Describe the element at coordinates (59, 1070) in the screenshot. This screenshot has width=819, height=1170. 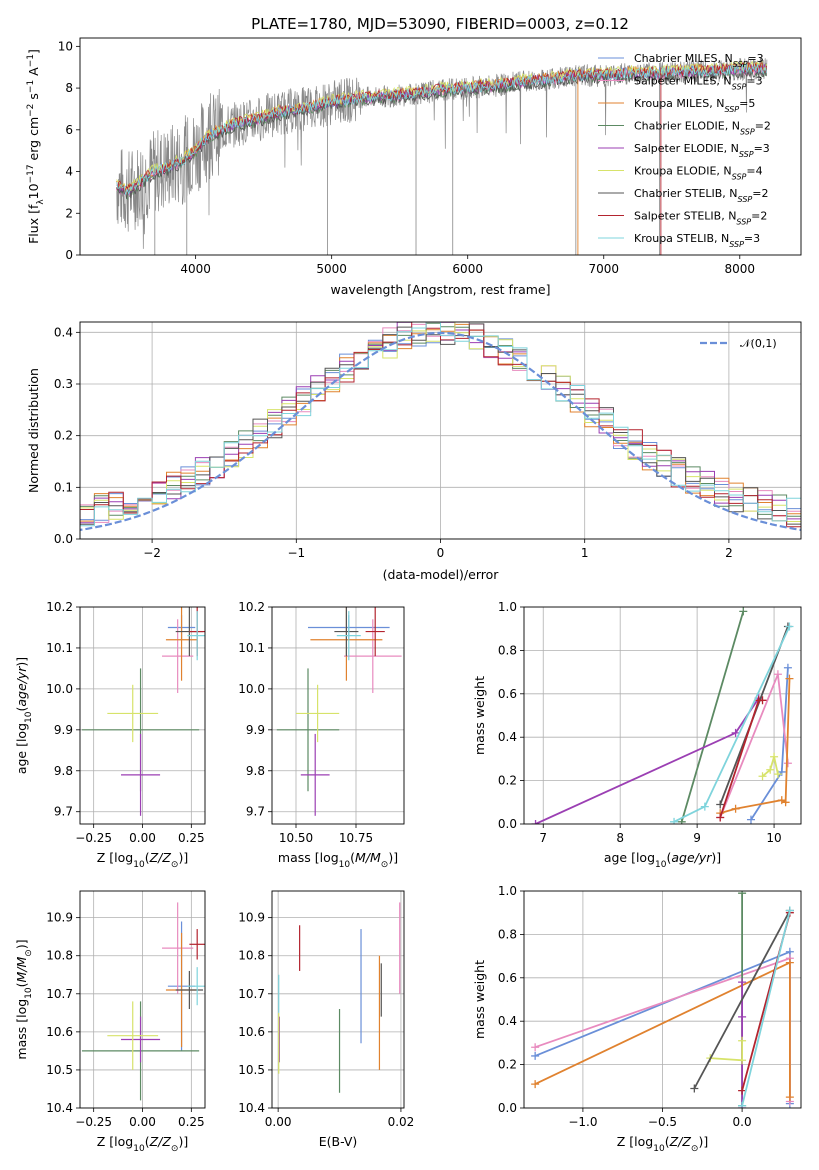
I see `y-tick-label: 10.5` at that location.